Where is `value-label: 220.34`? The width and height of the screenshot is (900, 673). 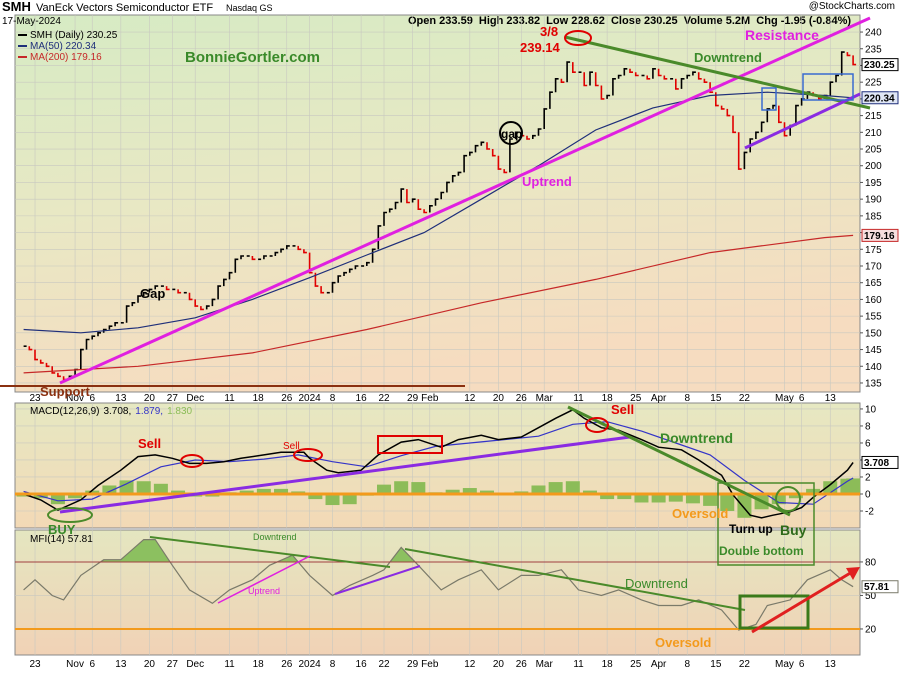 value-label: 220.34 is located at coordinates (879, 98).